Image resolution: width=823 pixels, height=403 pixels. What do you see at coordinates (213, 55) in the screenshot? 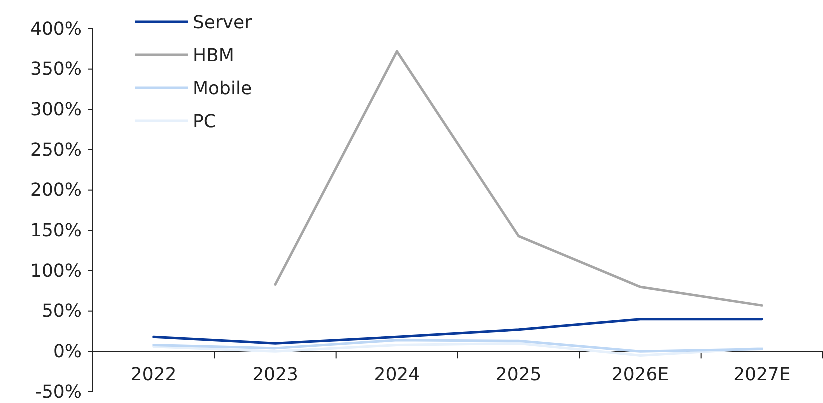
I see `legend-label: HBM` at bounding box center [213, 55].